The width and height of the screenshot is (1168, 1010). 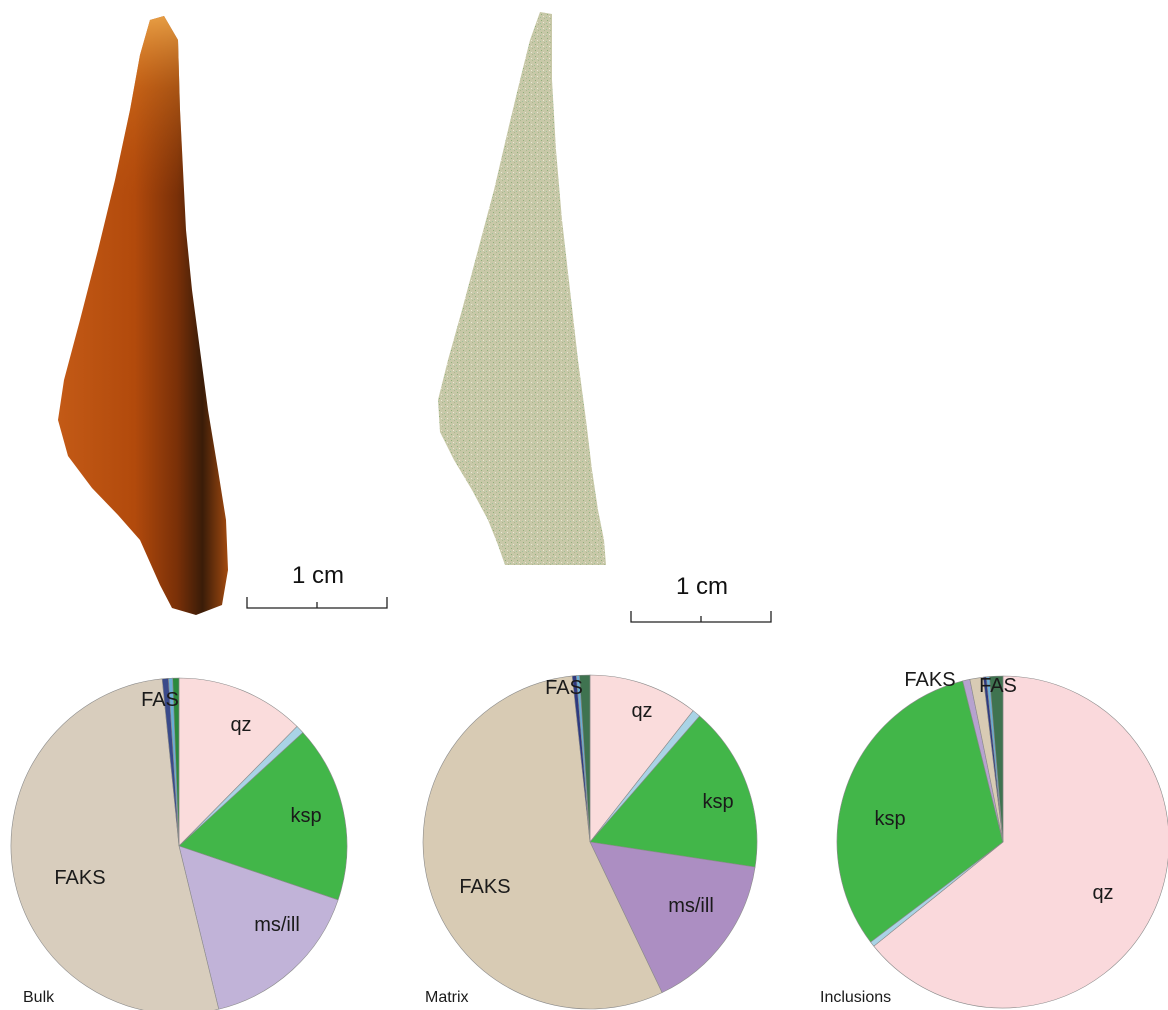 What do you see at coordinates (855, 997) in the screenshot?
I see `panel-label: Inclusions` at bounding box center [855, 997].